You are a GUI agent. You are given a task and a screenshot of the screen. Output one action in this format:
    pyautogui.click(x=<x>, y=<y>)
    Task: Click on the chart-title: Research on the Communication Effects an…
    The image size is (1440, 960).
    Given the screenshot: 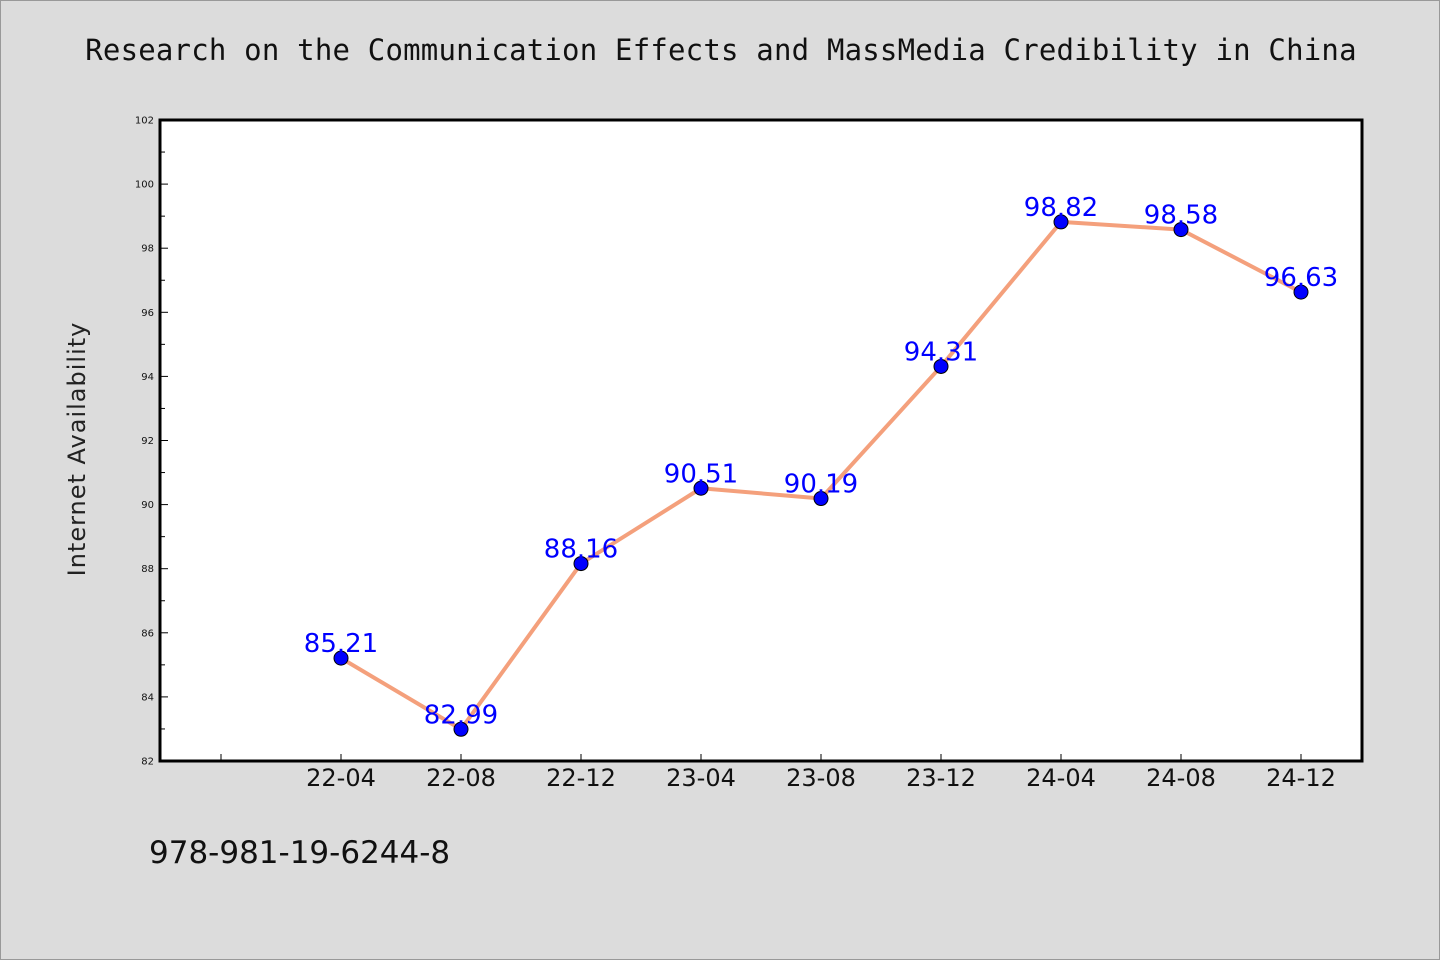 What is the action you would take?
    pyautogui.click(x=721, y=50)
    